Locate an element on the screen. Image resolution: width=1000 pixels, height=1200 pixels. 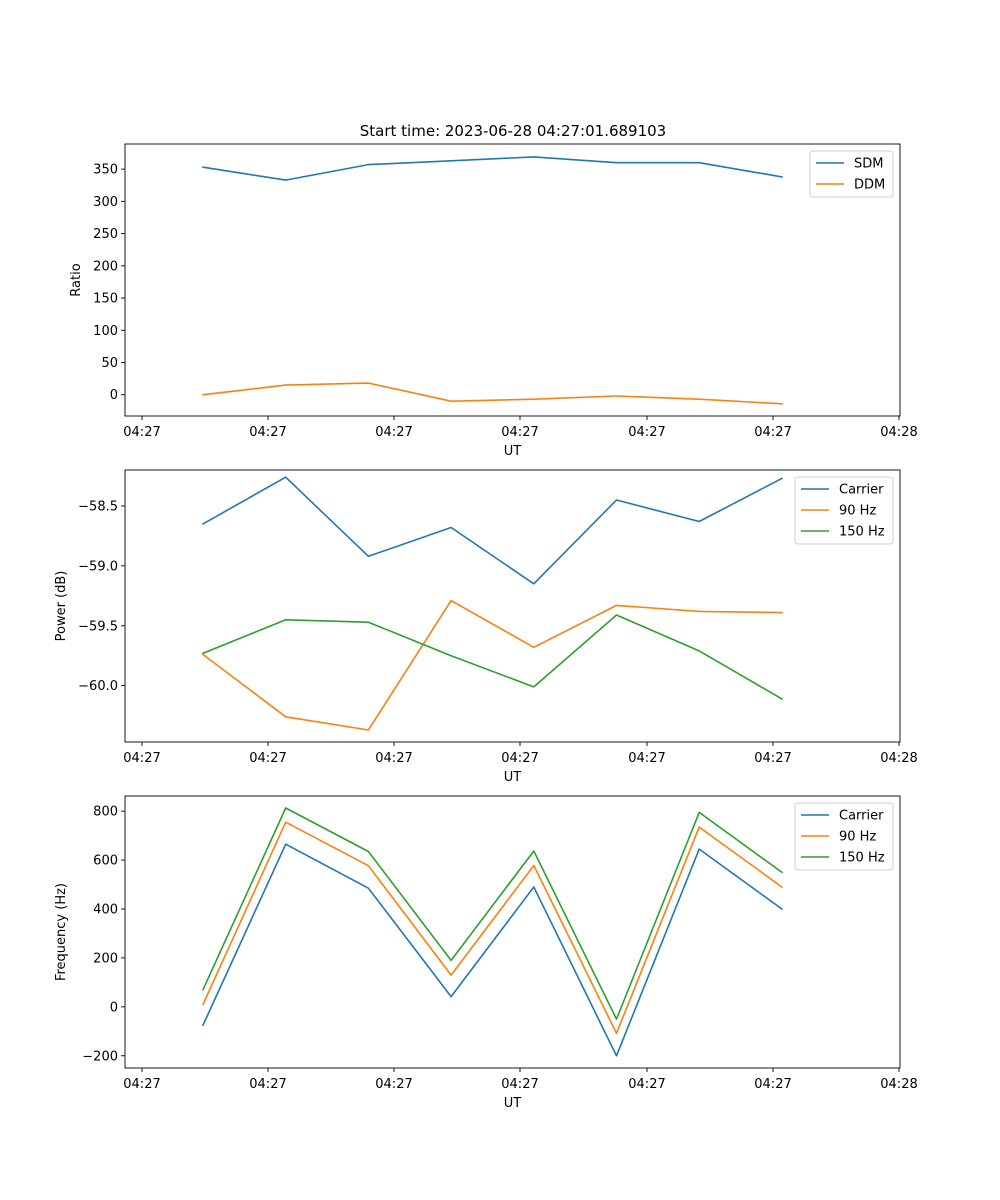
y-axis-label: Frequency (Hz) is located at coordinates (61, 932).